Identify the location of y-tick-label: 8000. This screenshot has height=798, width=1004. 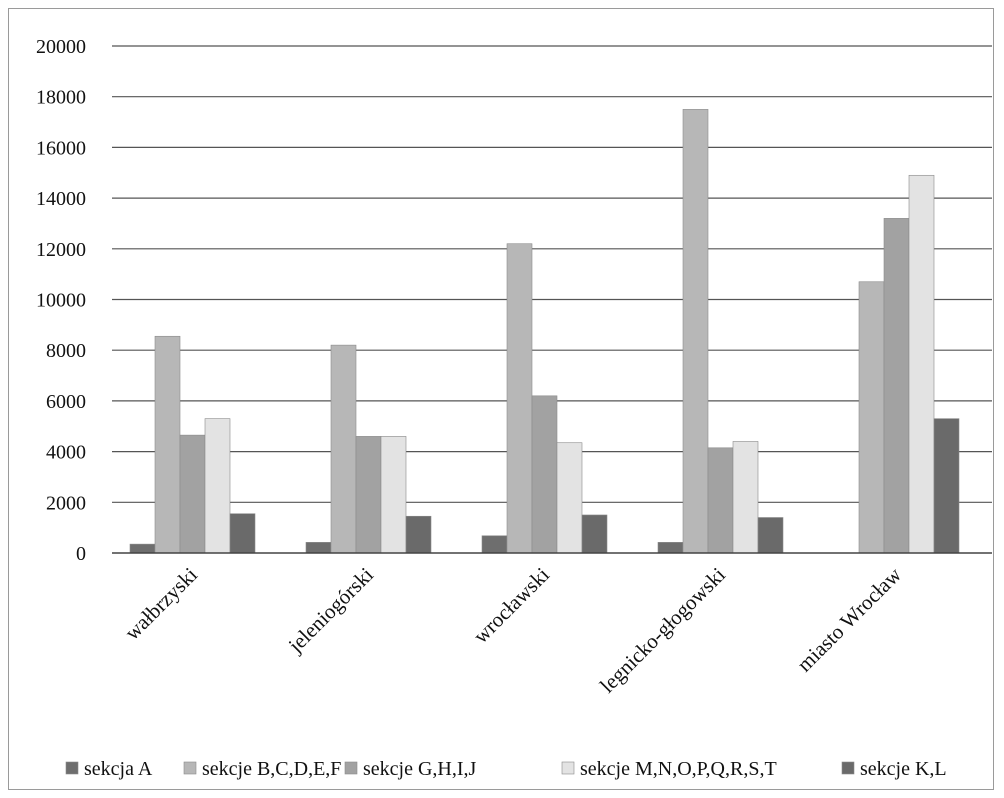
(66, 351).